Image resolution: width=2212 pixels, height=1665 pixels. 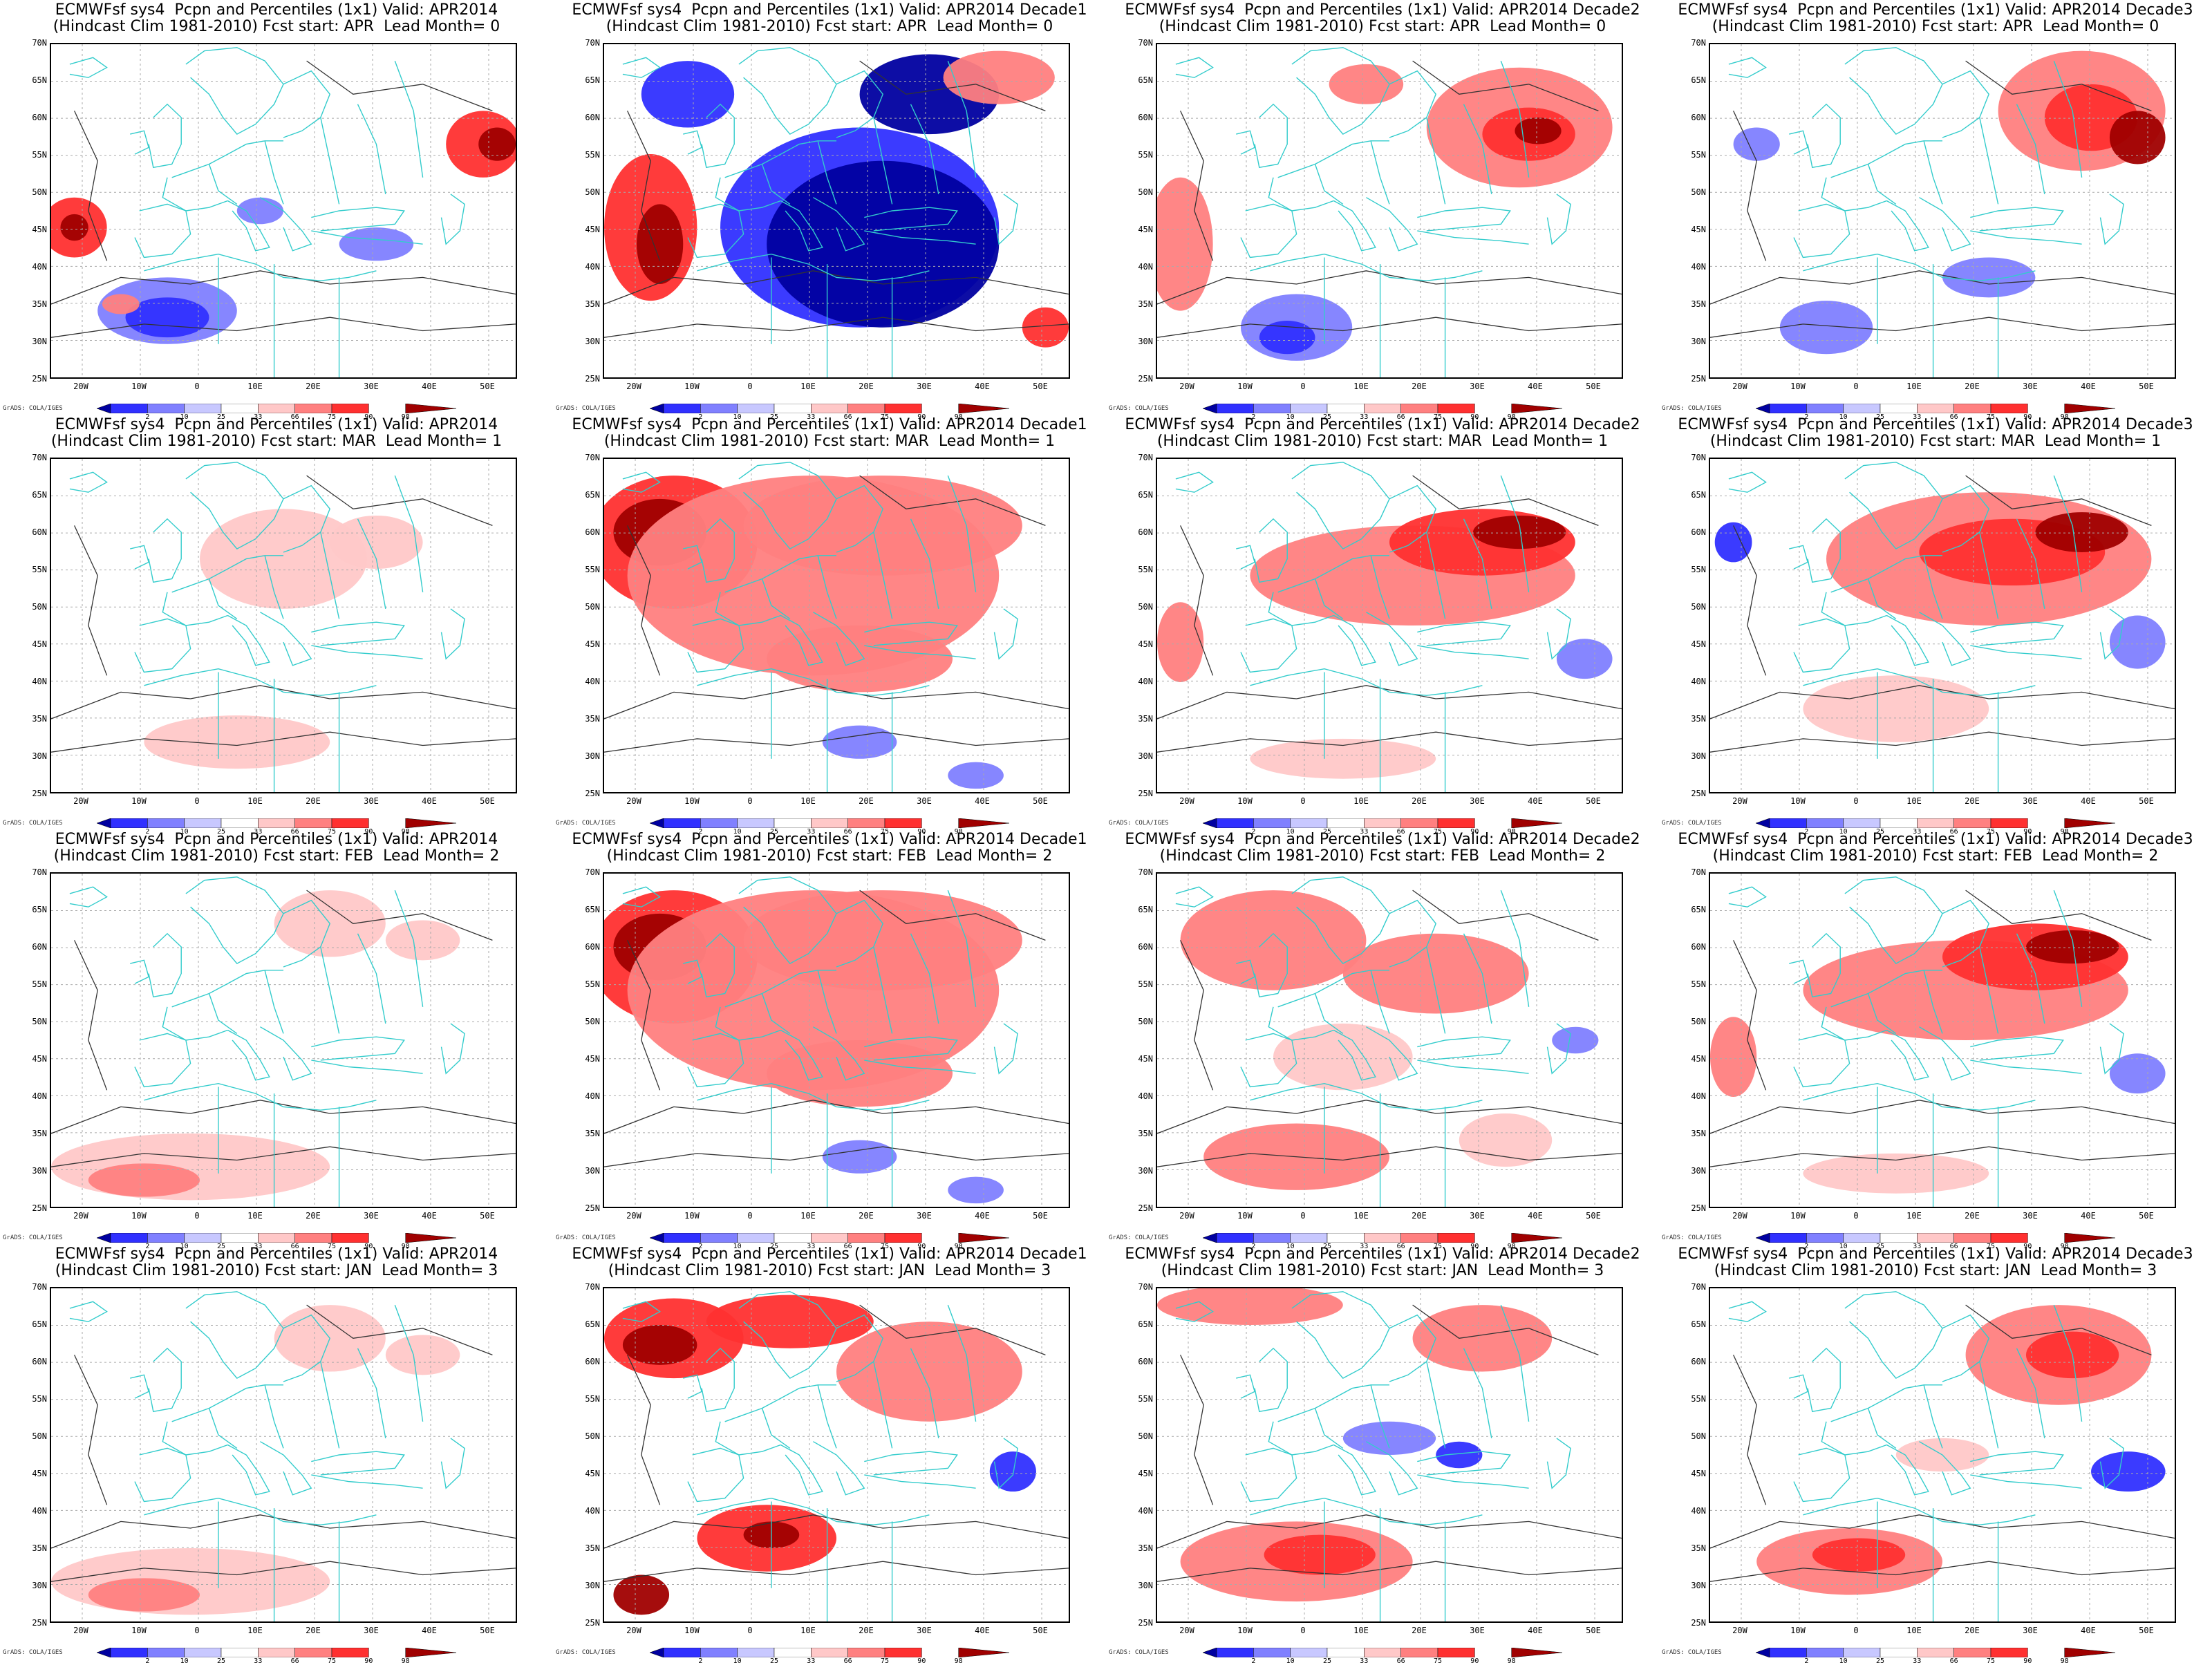 I want to click on lat-tick-label: 35N, so click(x=592, y=304).